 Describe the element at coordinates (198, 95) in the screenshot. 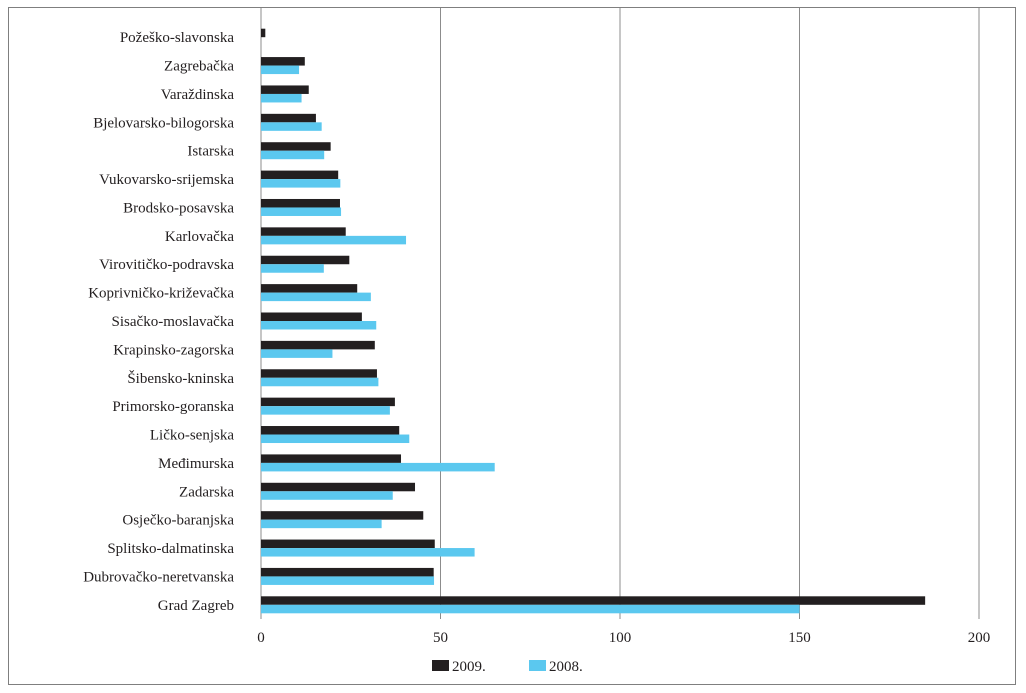

I see `category-label: Varaždinska` at that location.